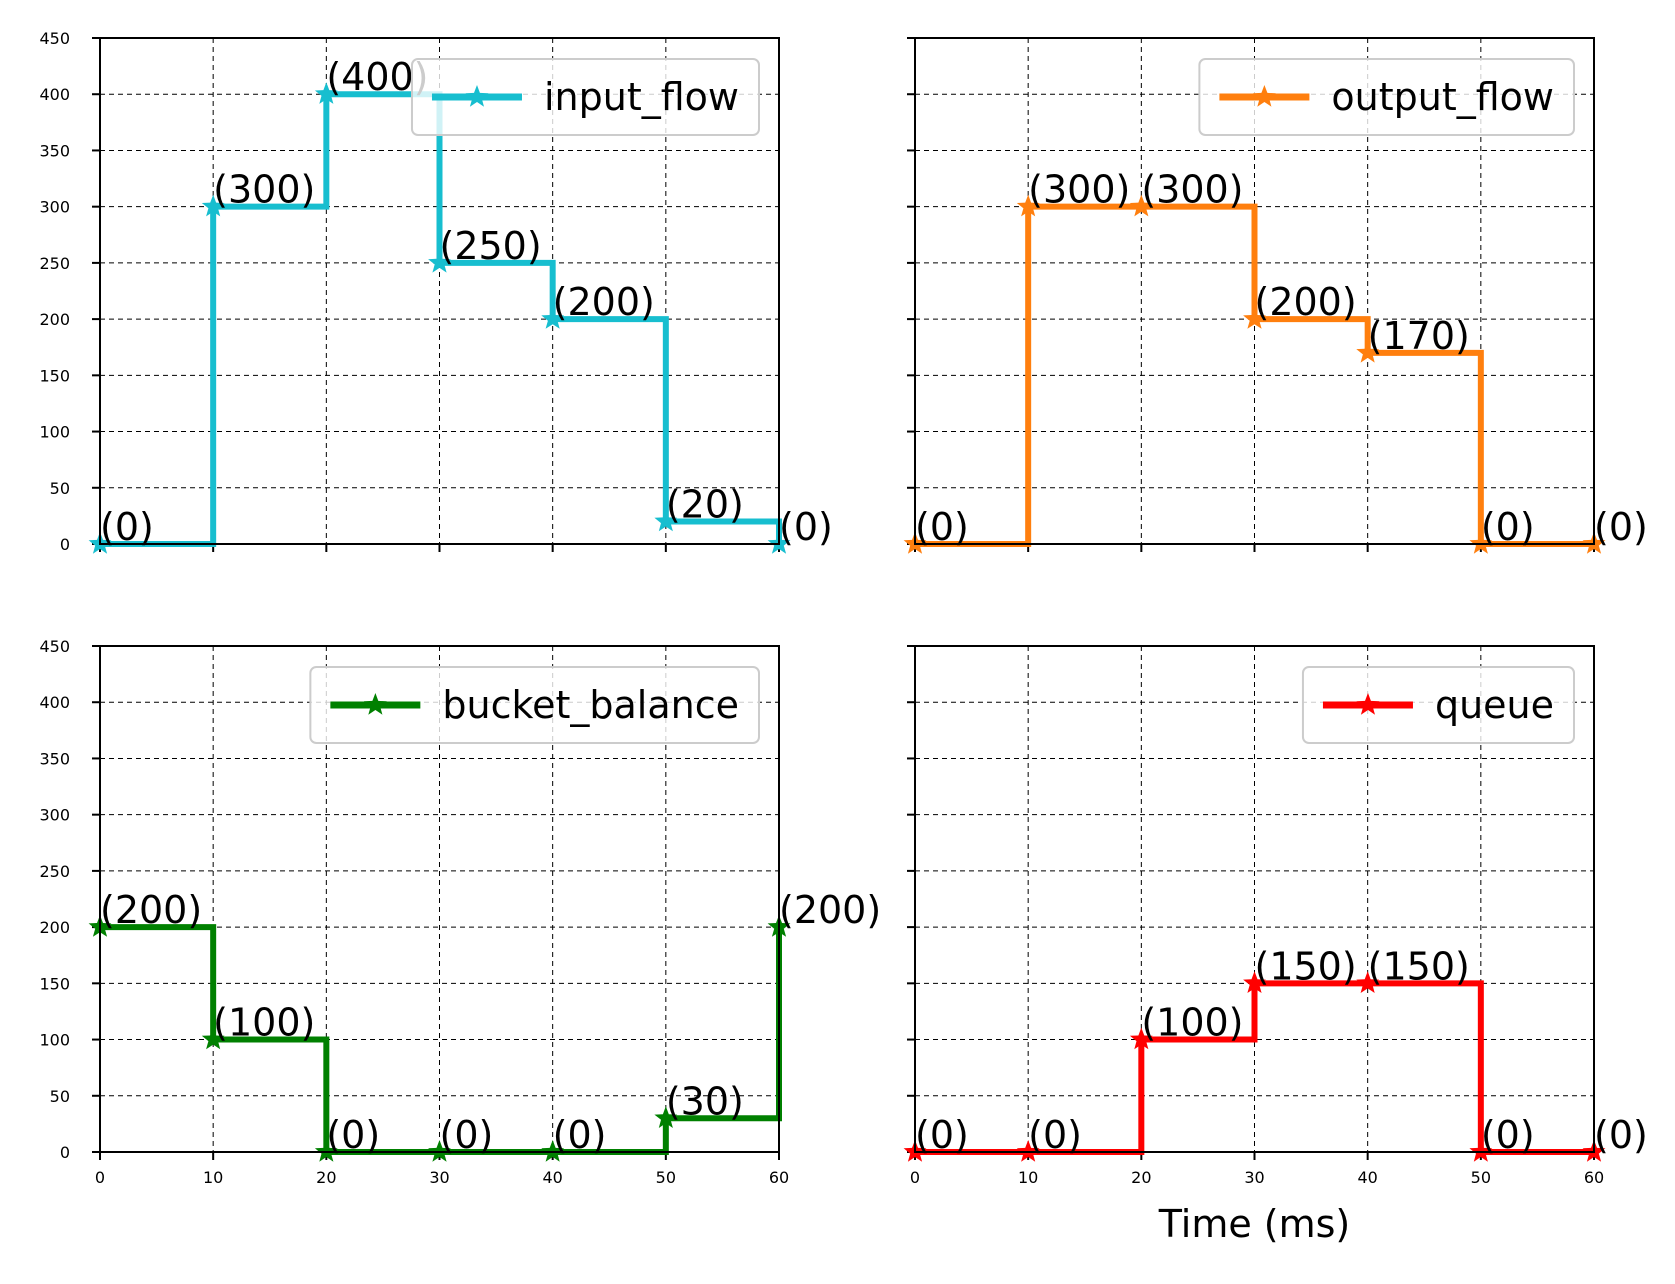  What do you see at coordinates (1494, 705) in the screenshot?
I see `legend-label: queue` at bounding box center [1494, 705].